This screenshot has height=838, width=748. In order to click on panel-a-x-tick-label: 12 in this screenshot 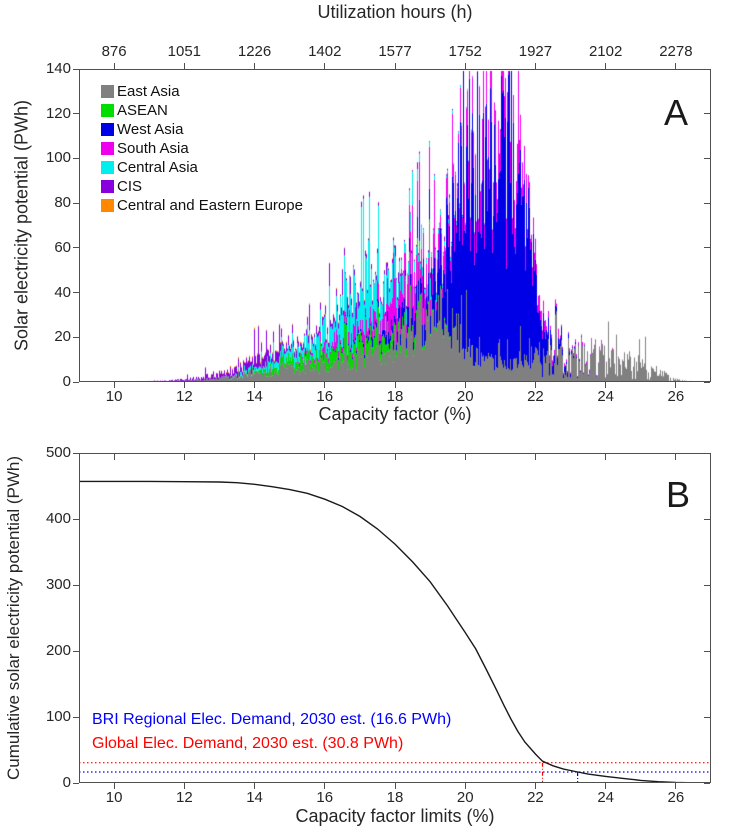, I will do `click(184, 396)`.